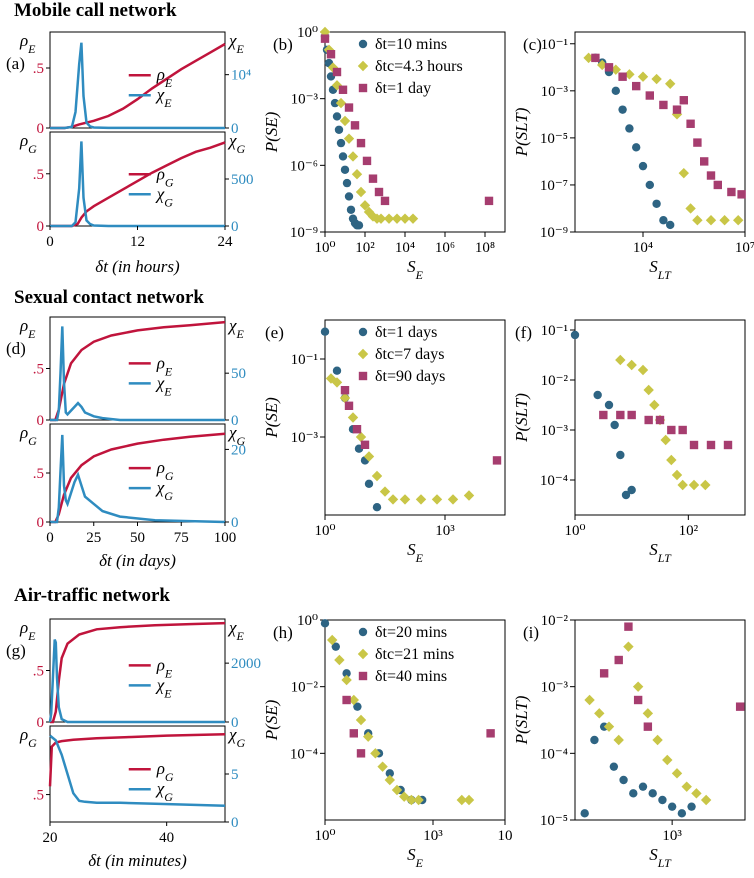  What do you see at coordinates (15, 63) in the screenshot?
I see `panel-label: (a)` at bounding box center [15, 63].